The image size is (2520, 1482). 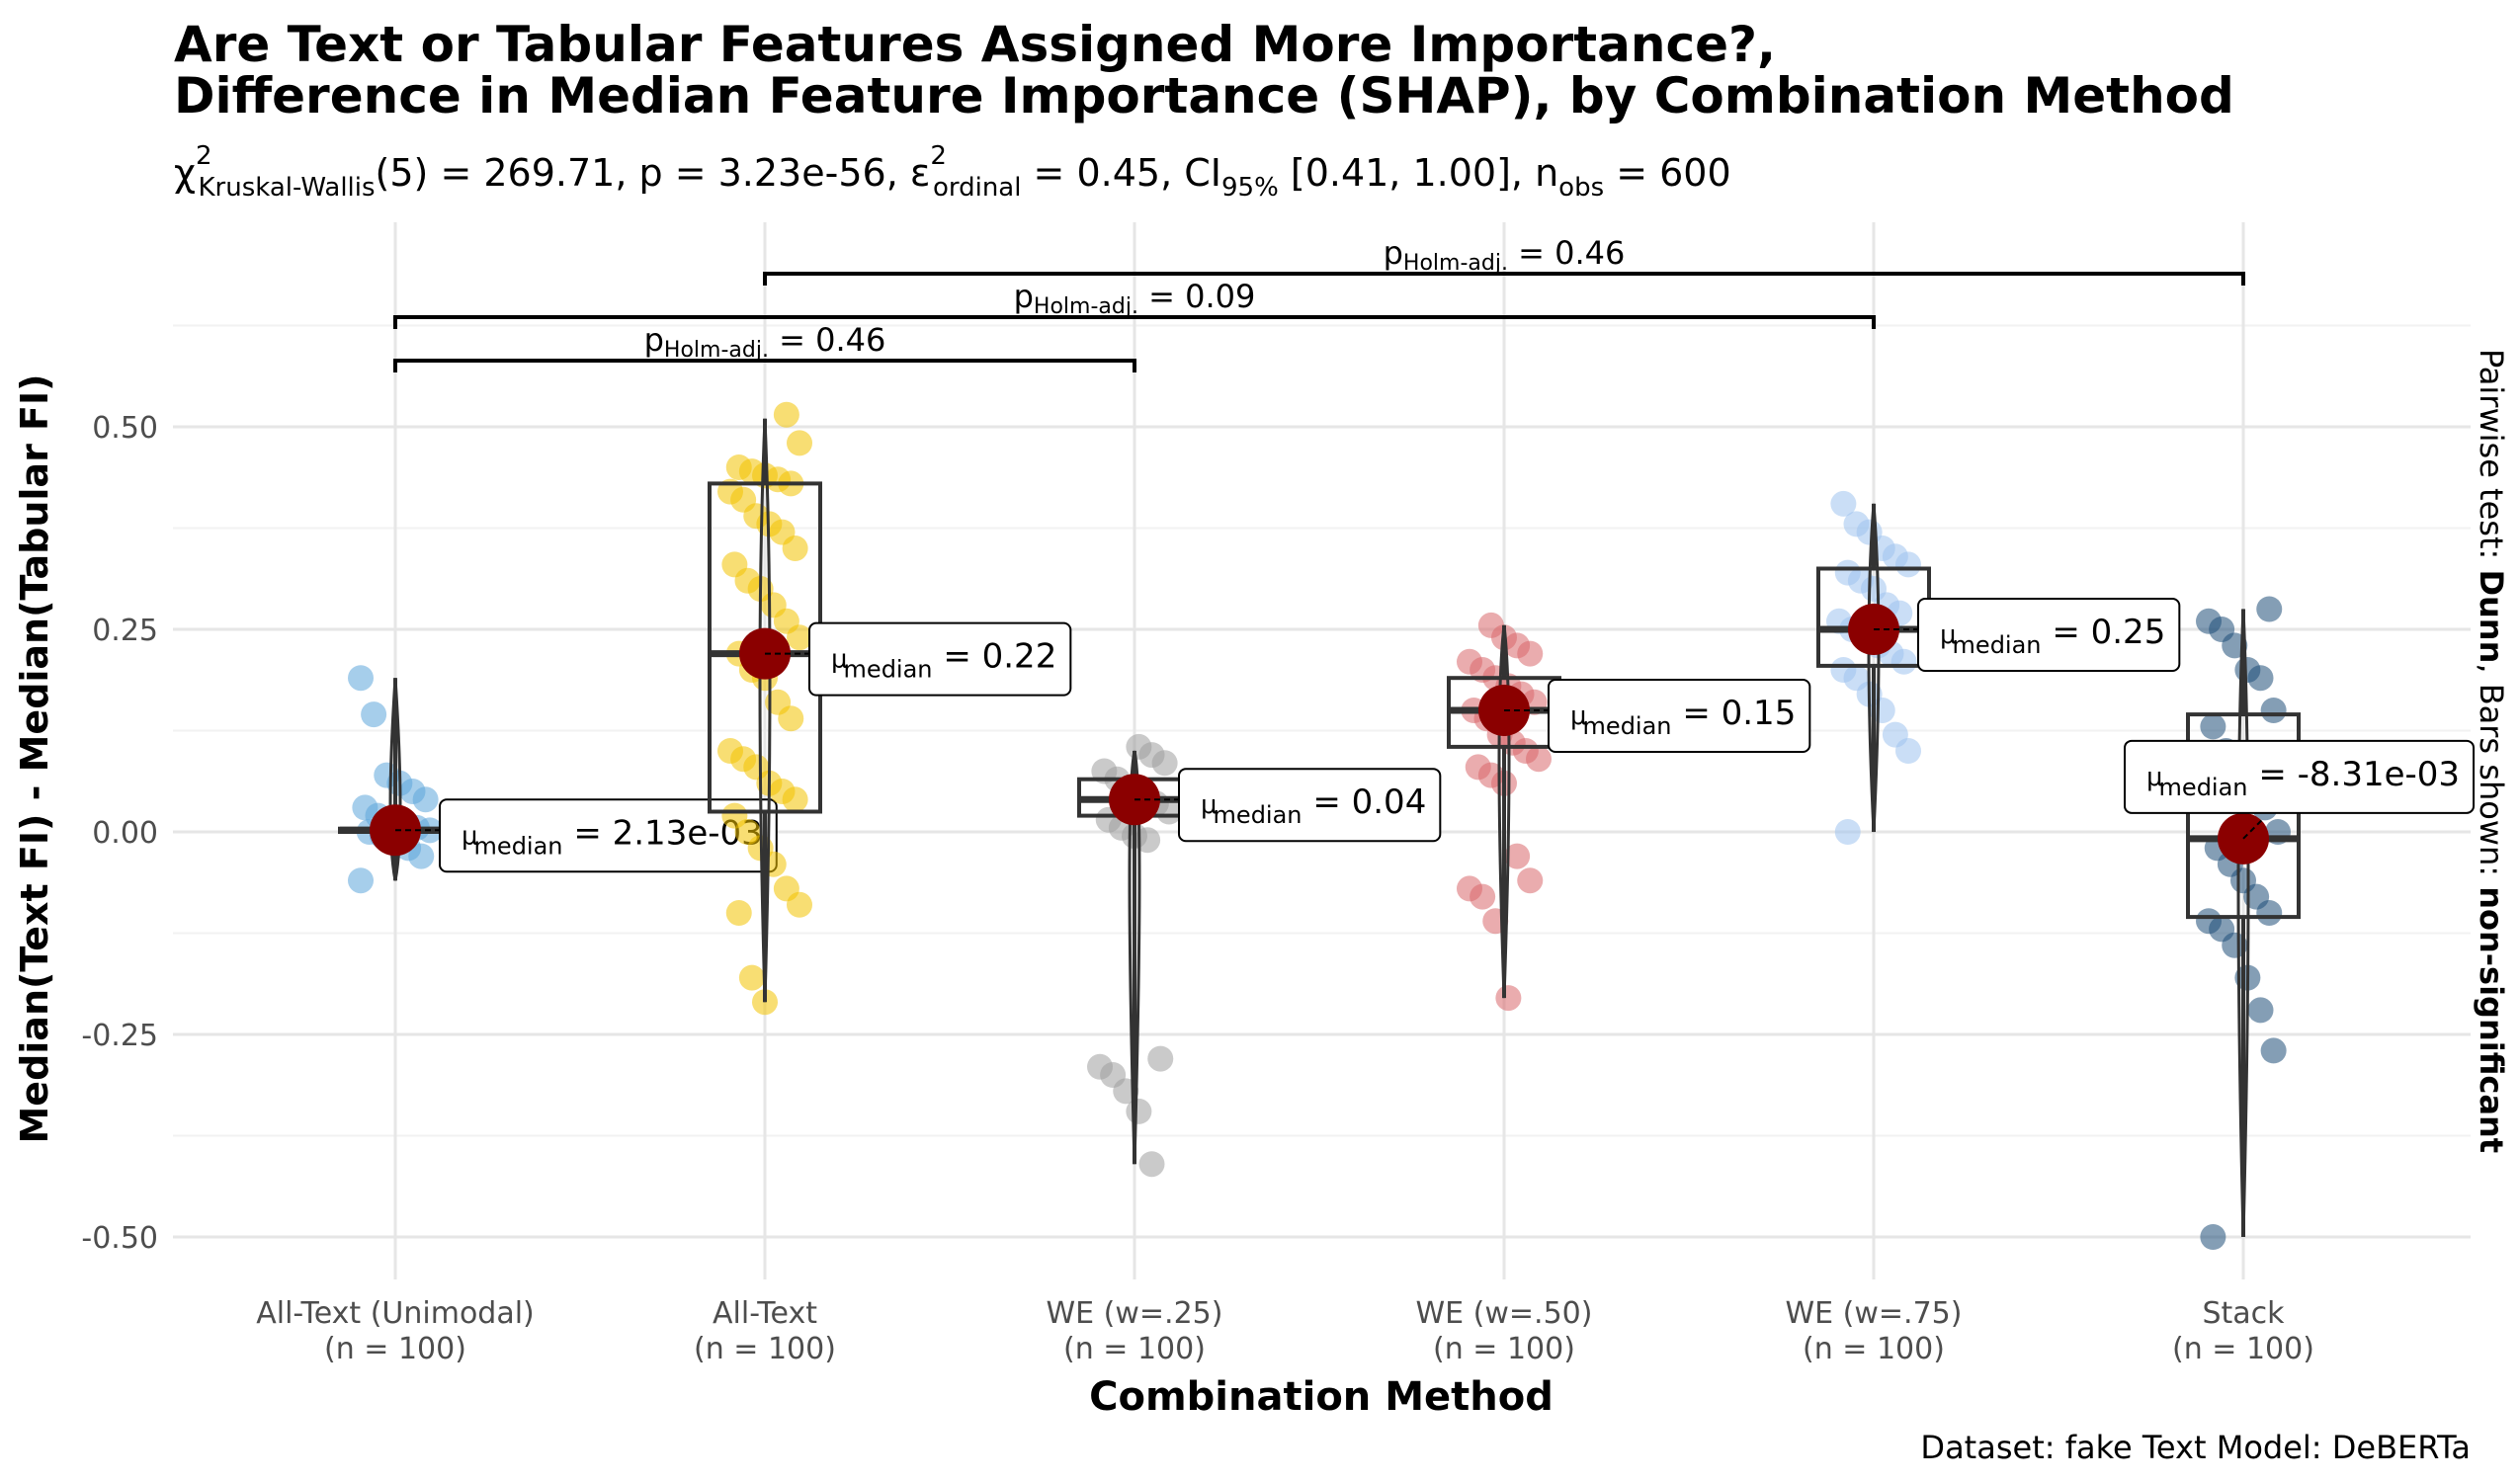 What do you see at coordinates (2104, 632) in the screenshot?
I see `median-label-value: = 0.25` at bounding box center [2104, 632].